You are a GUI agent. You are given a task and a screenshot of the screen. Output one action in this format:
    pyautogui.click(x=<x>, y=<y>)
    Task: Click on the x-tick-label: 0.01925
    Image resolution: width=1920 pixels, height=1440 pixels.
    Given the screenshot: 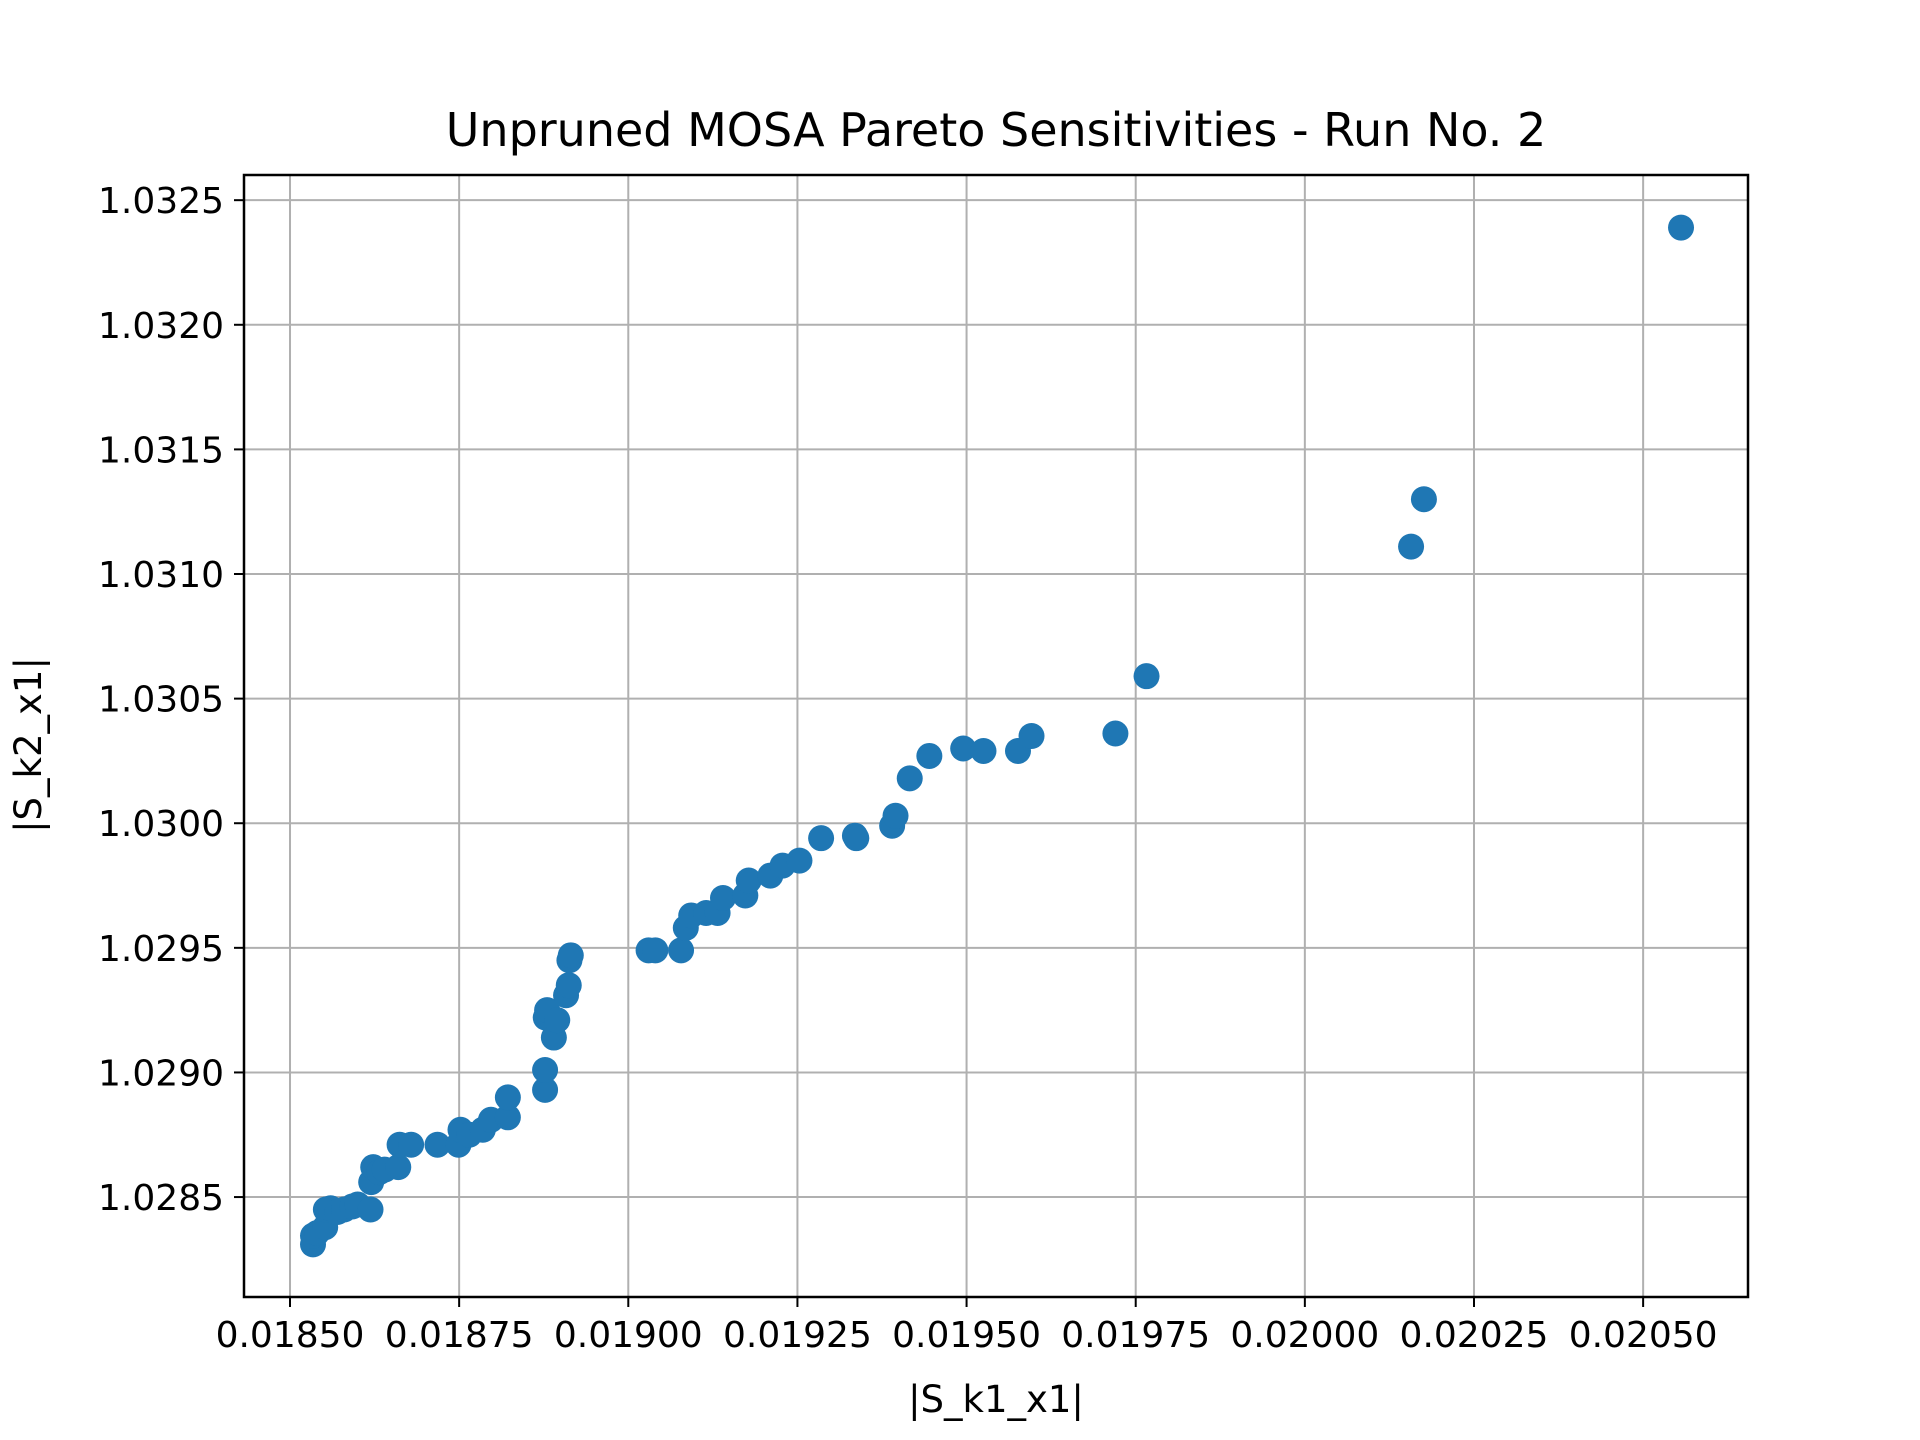 What is the action you would take?
    pyautogui.click(x=797, y=1335)
    